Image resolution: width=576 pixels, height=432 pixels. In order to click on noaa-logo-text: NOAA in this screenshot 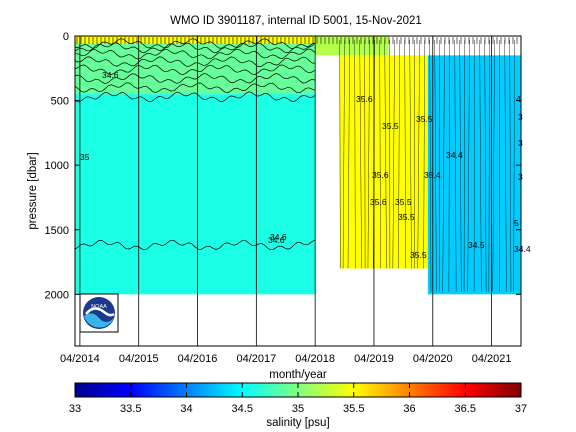, I will do `click(99, 307)`.